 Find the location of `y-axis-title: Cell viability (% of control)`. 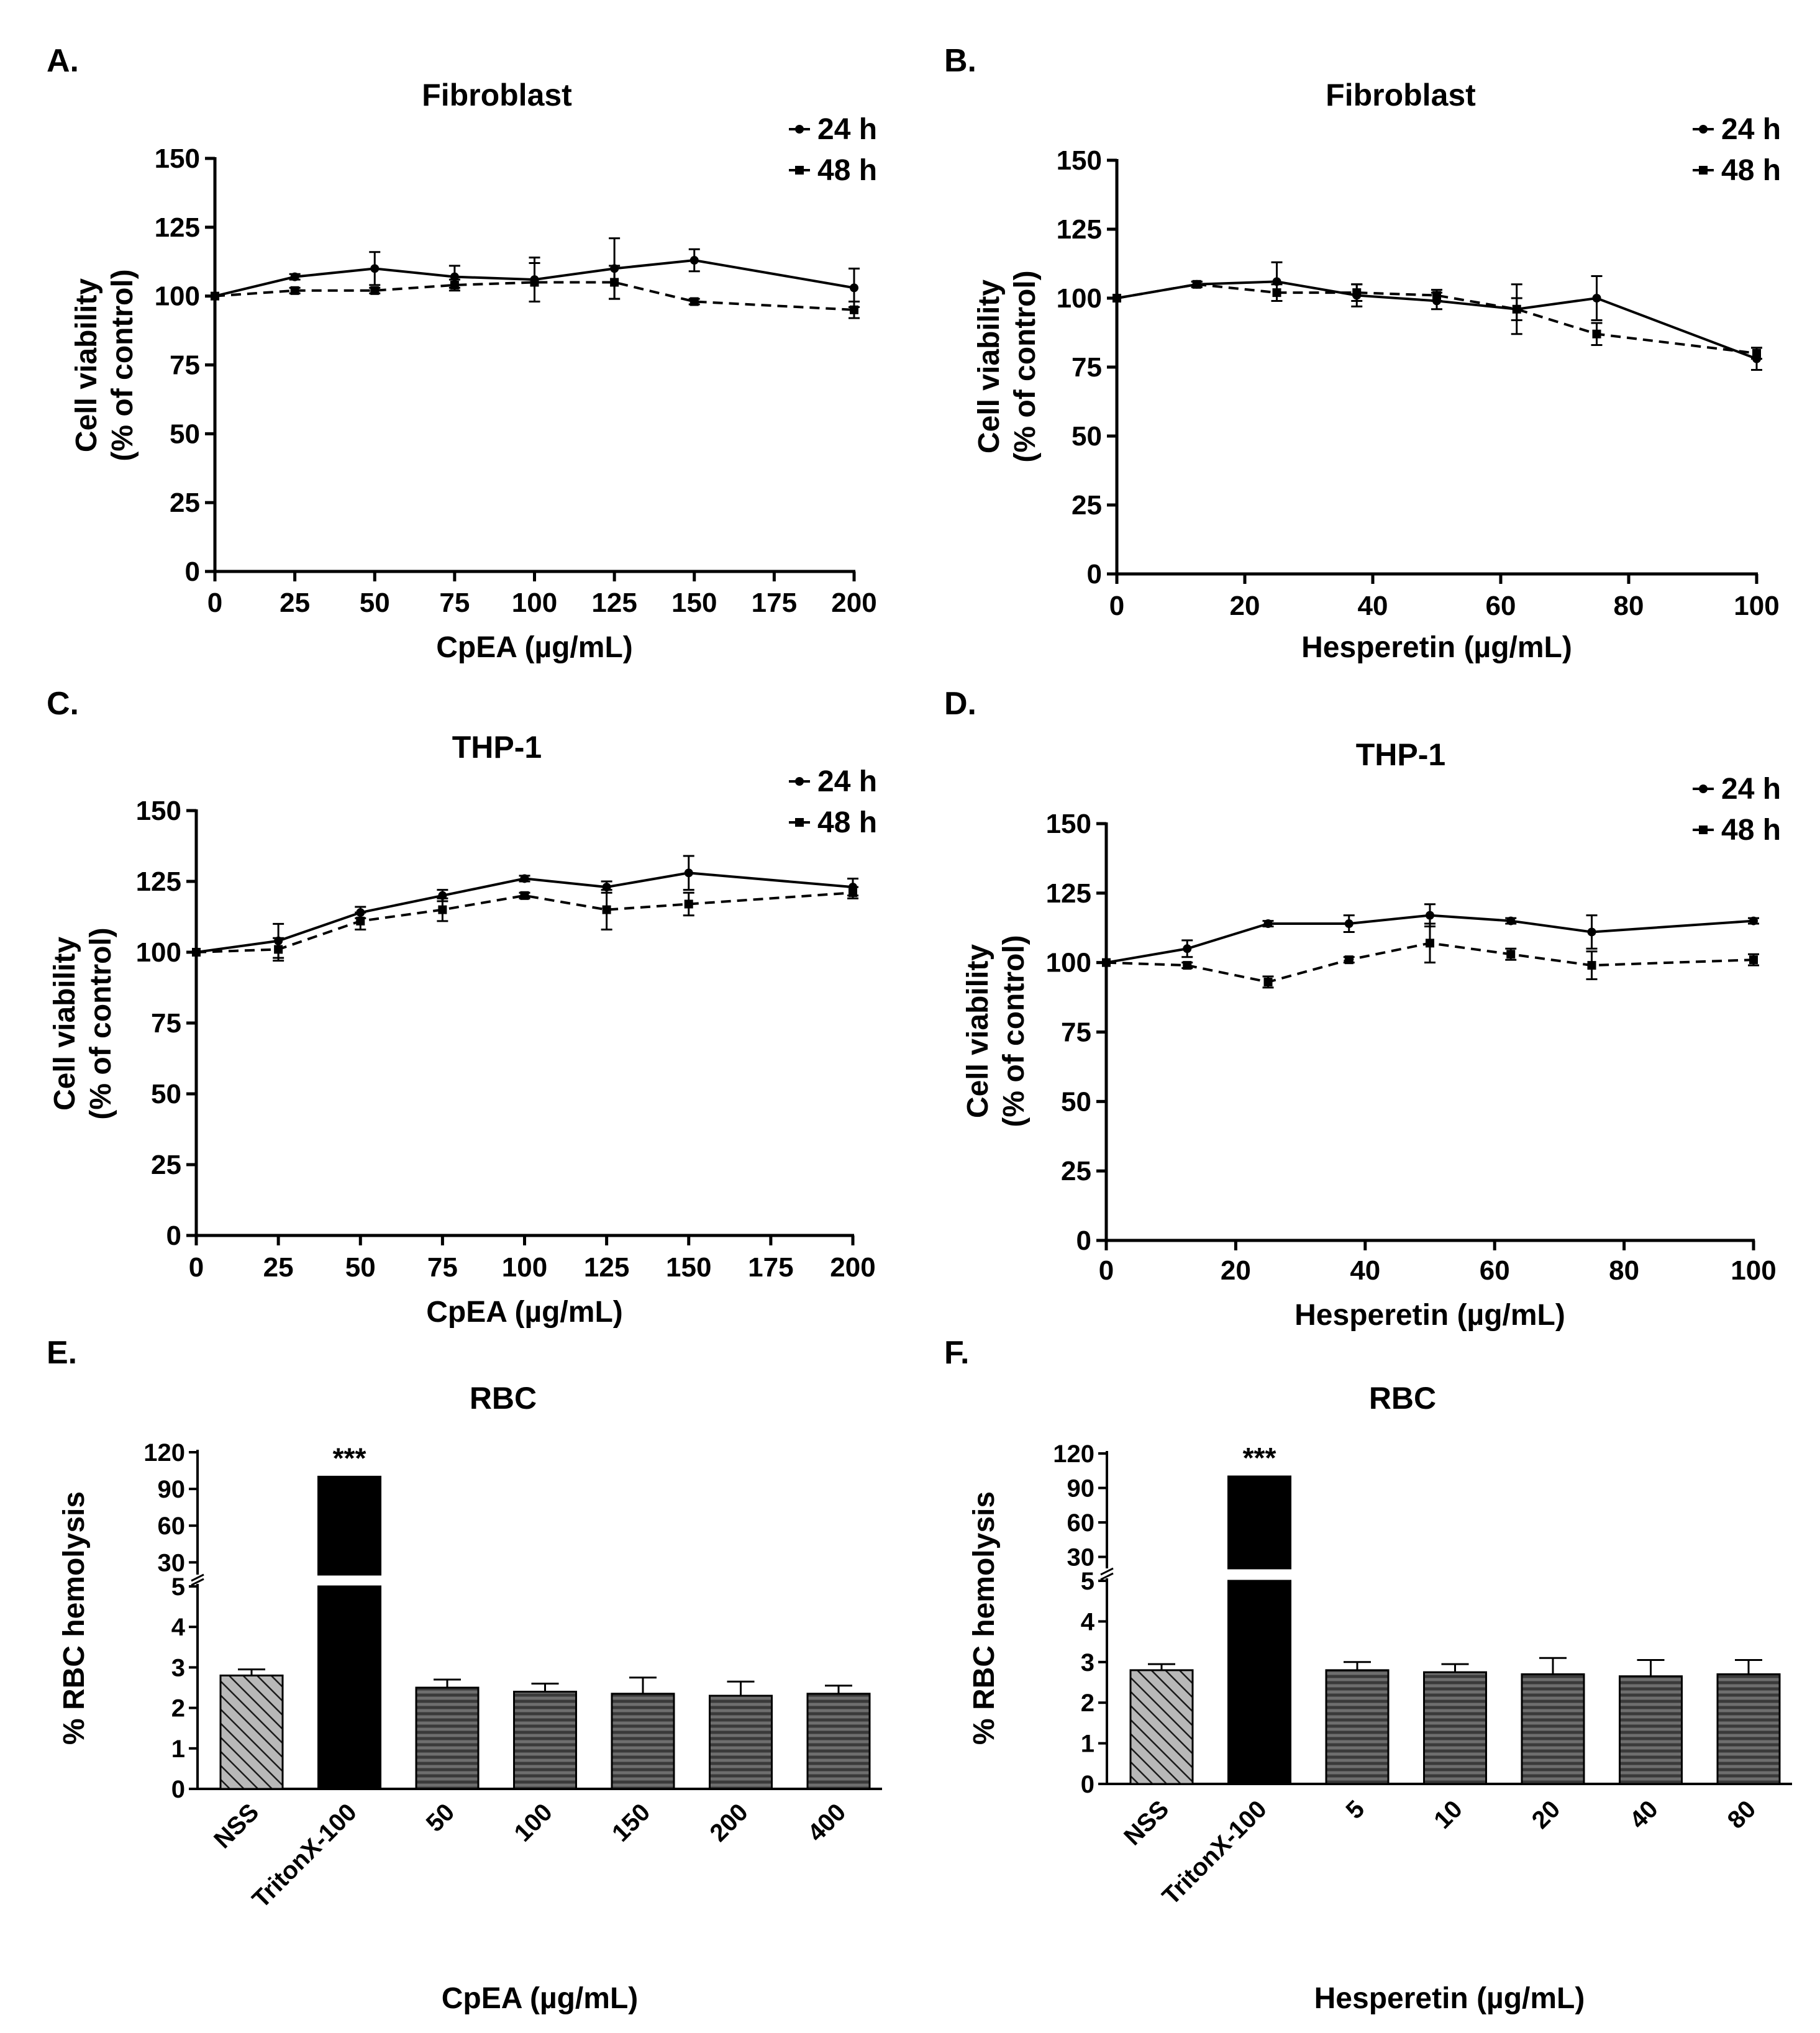

y-axis-title: Cell viability (% of control) is located at coordinates (997, 1031).